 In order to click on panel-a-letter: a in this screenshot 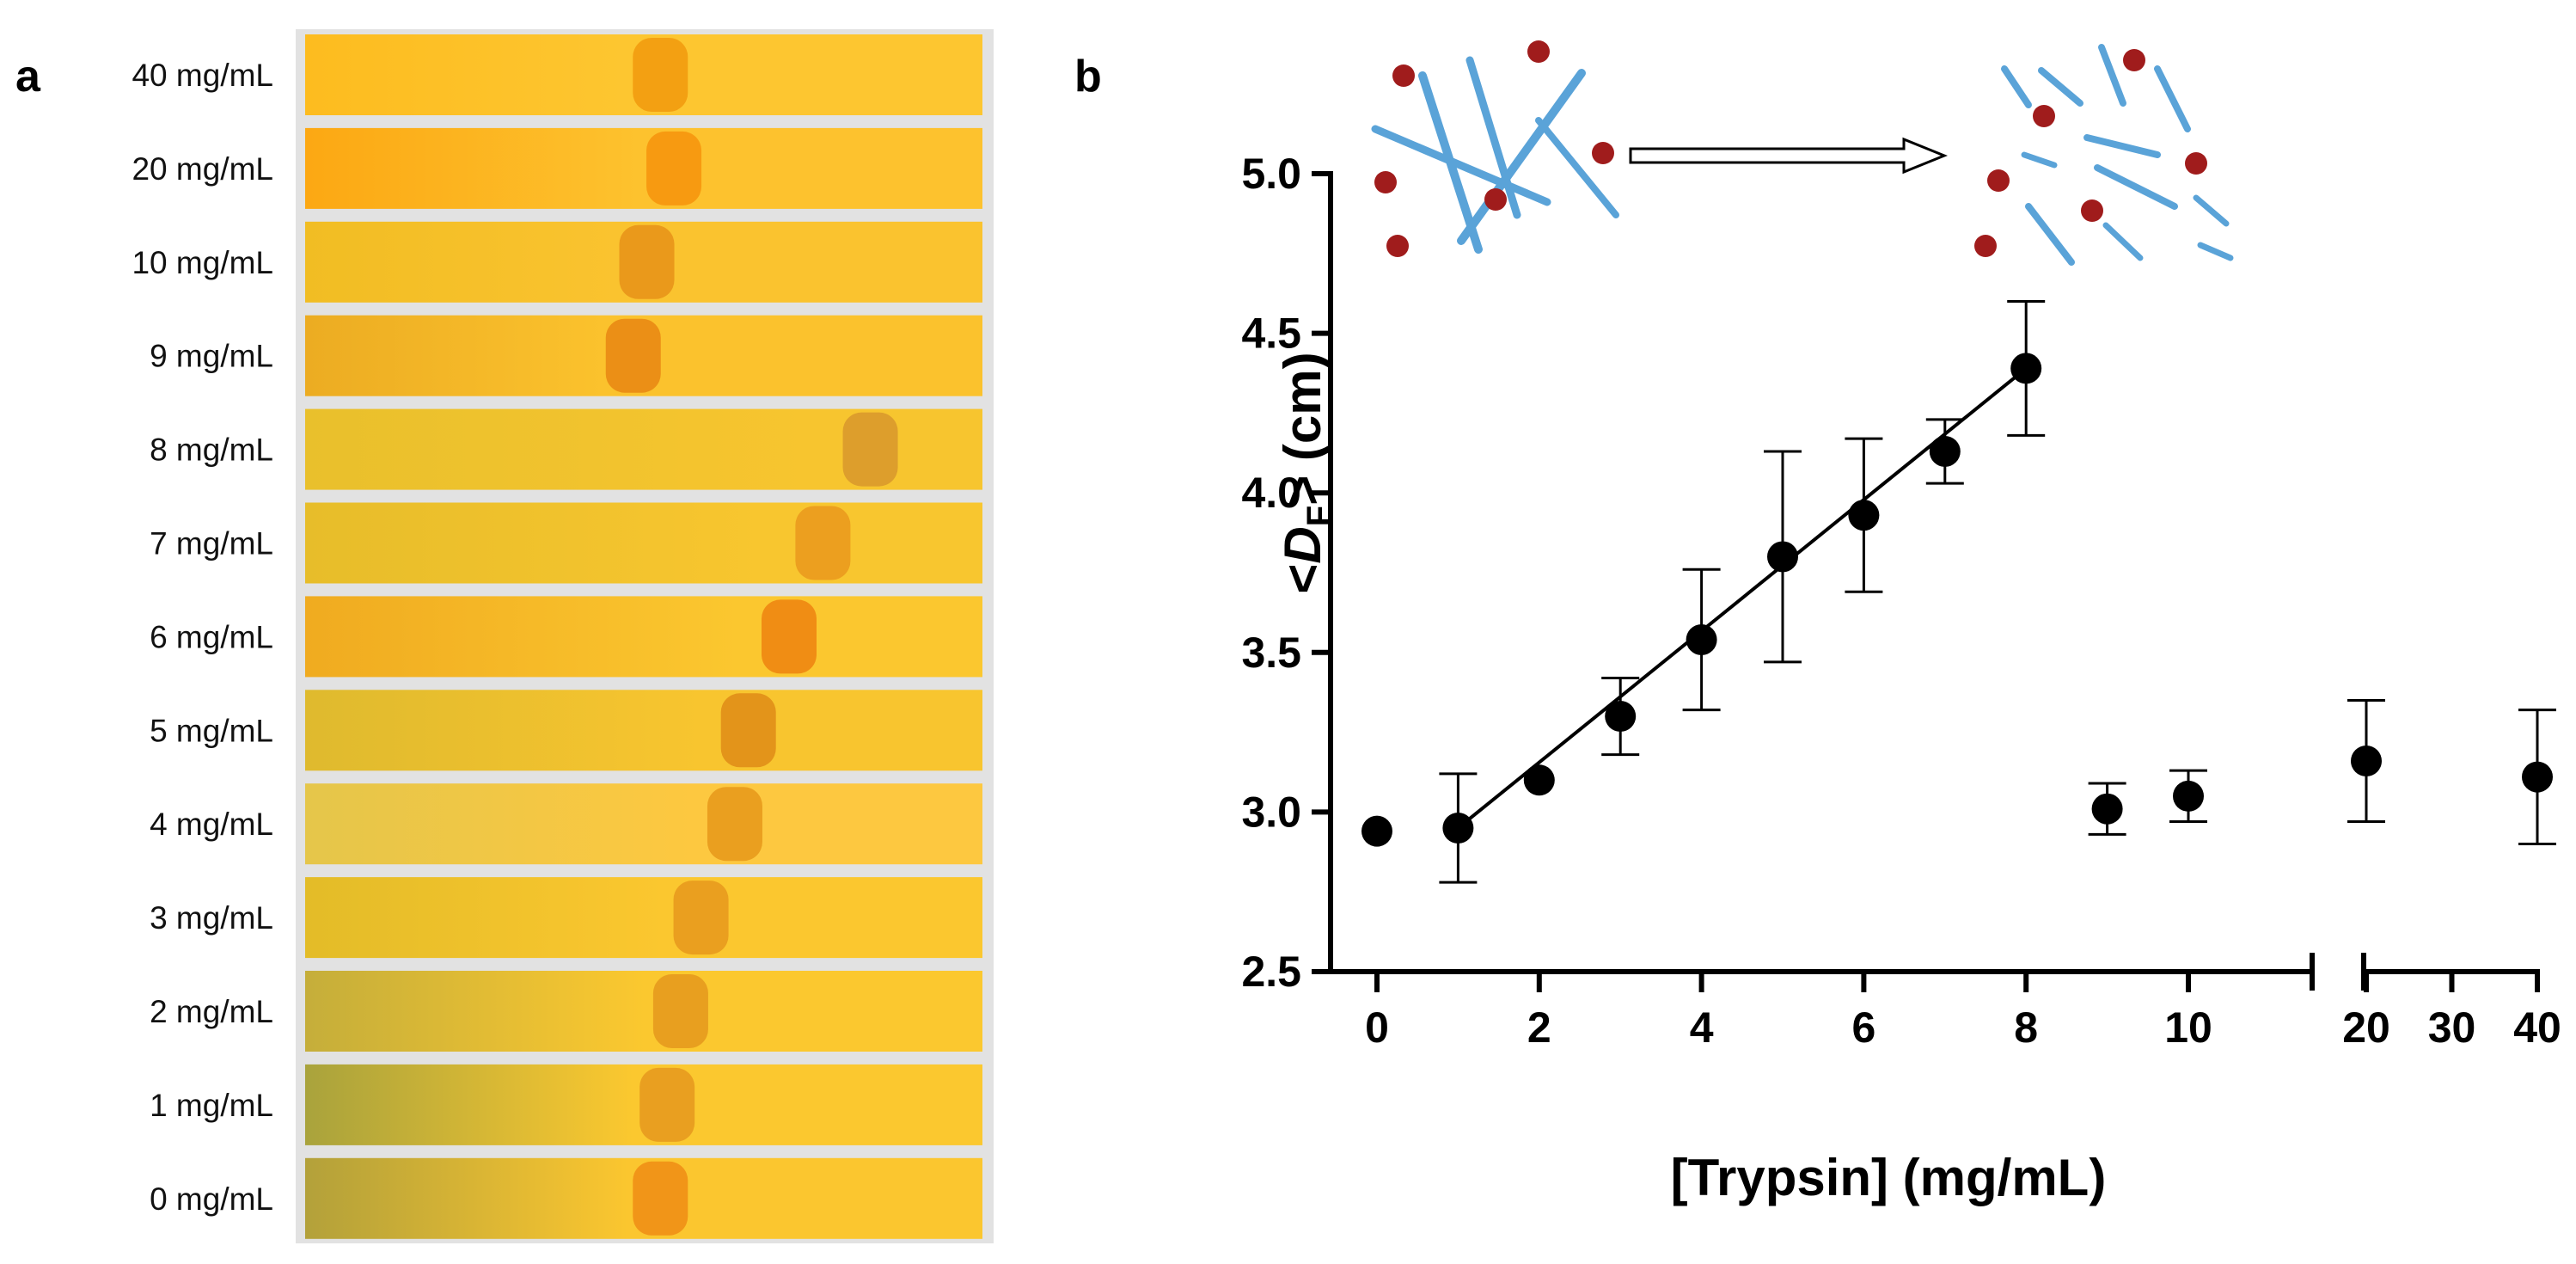, I will do `click(28, 76)`.